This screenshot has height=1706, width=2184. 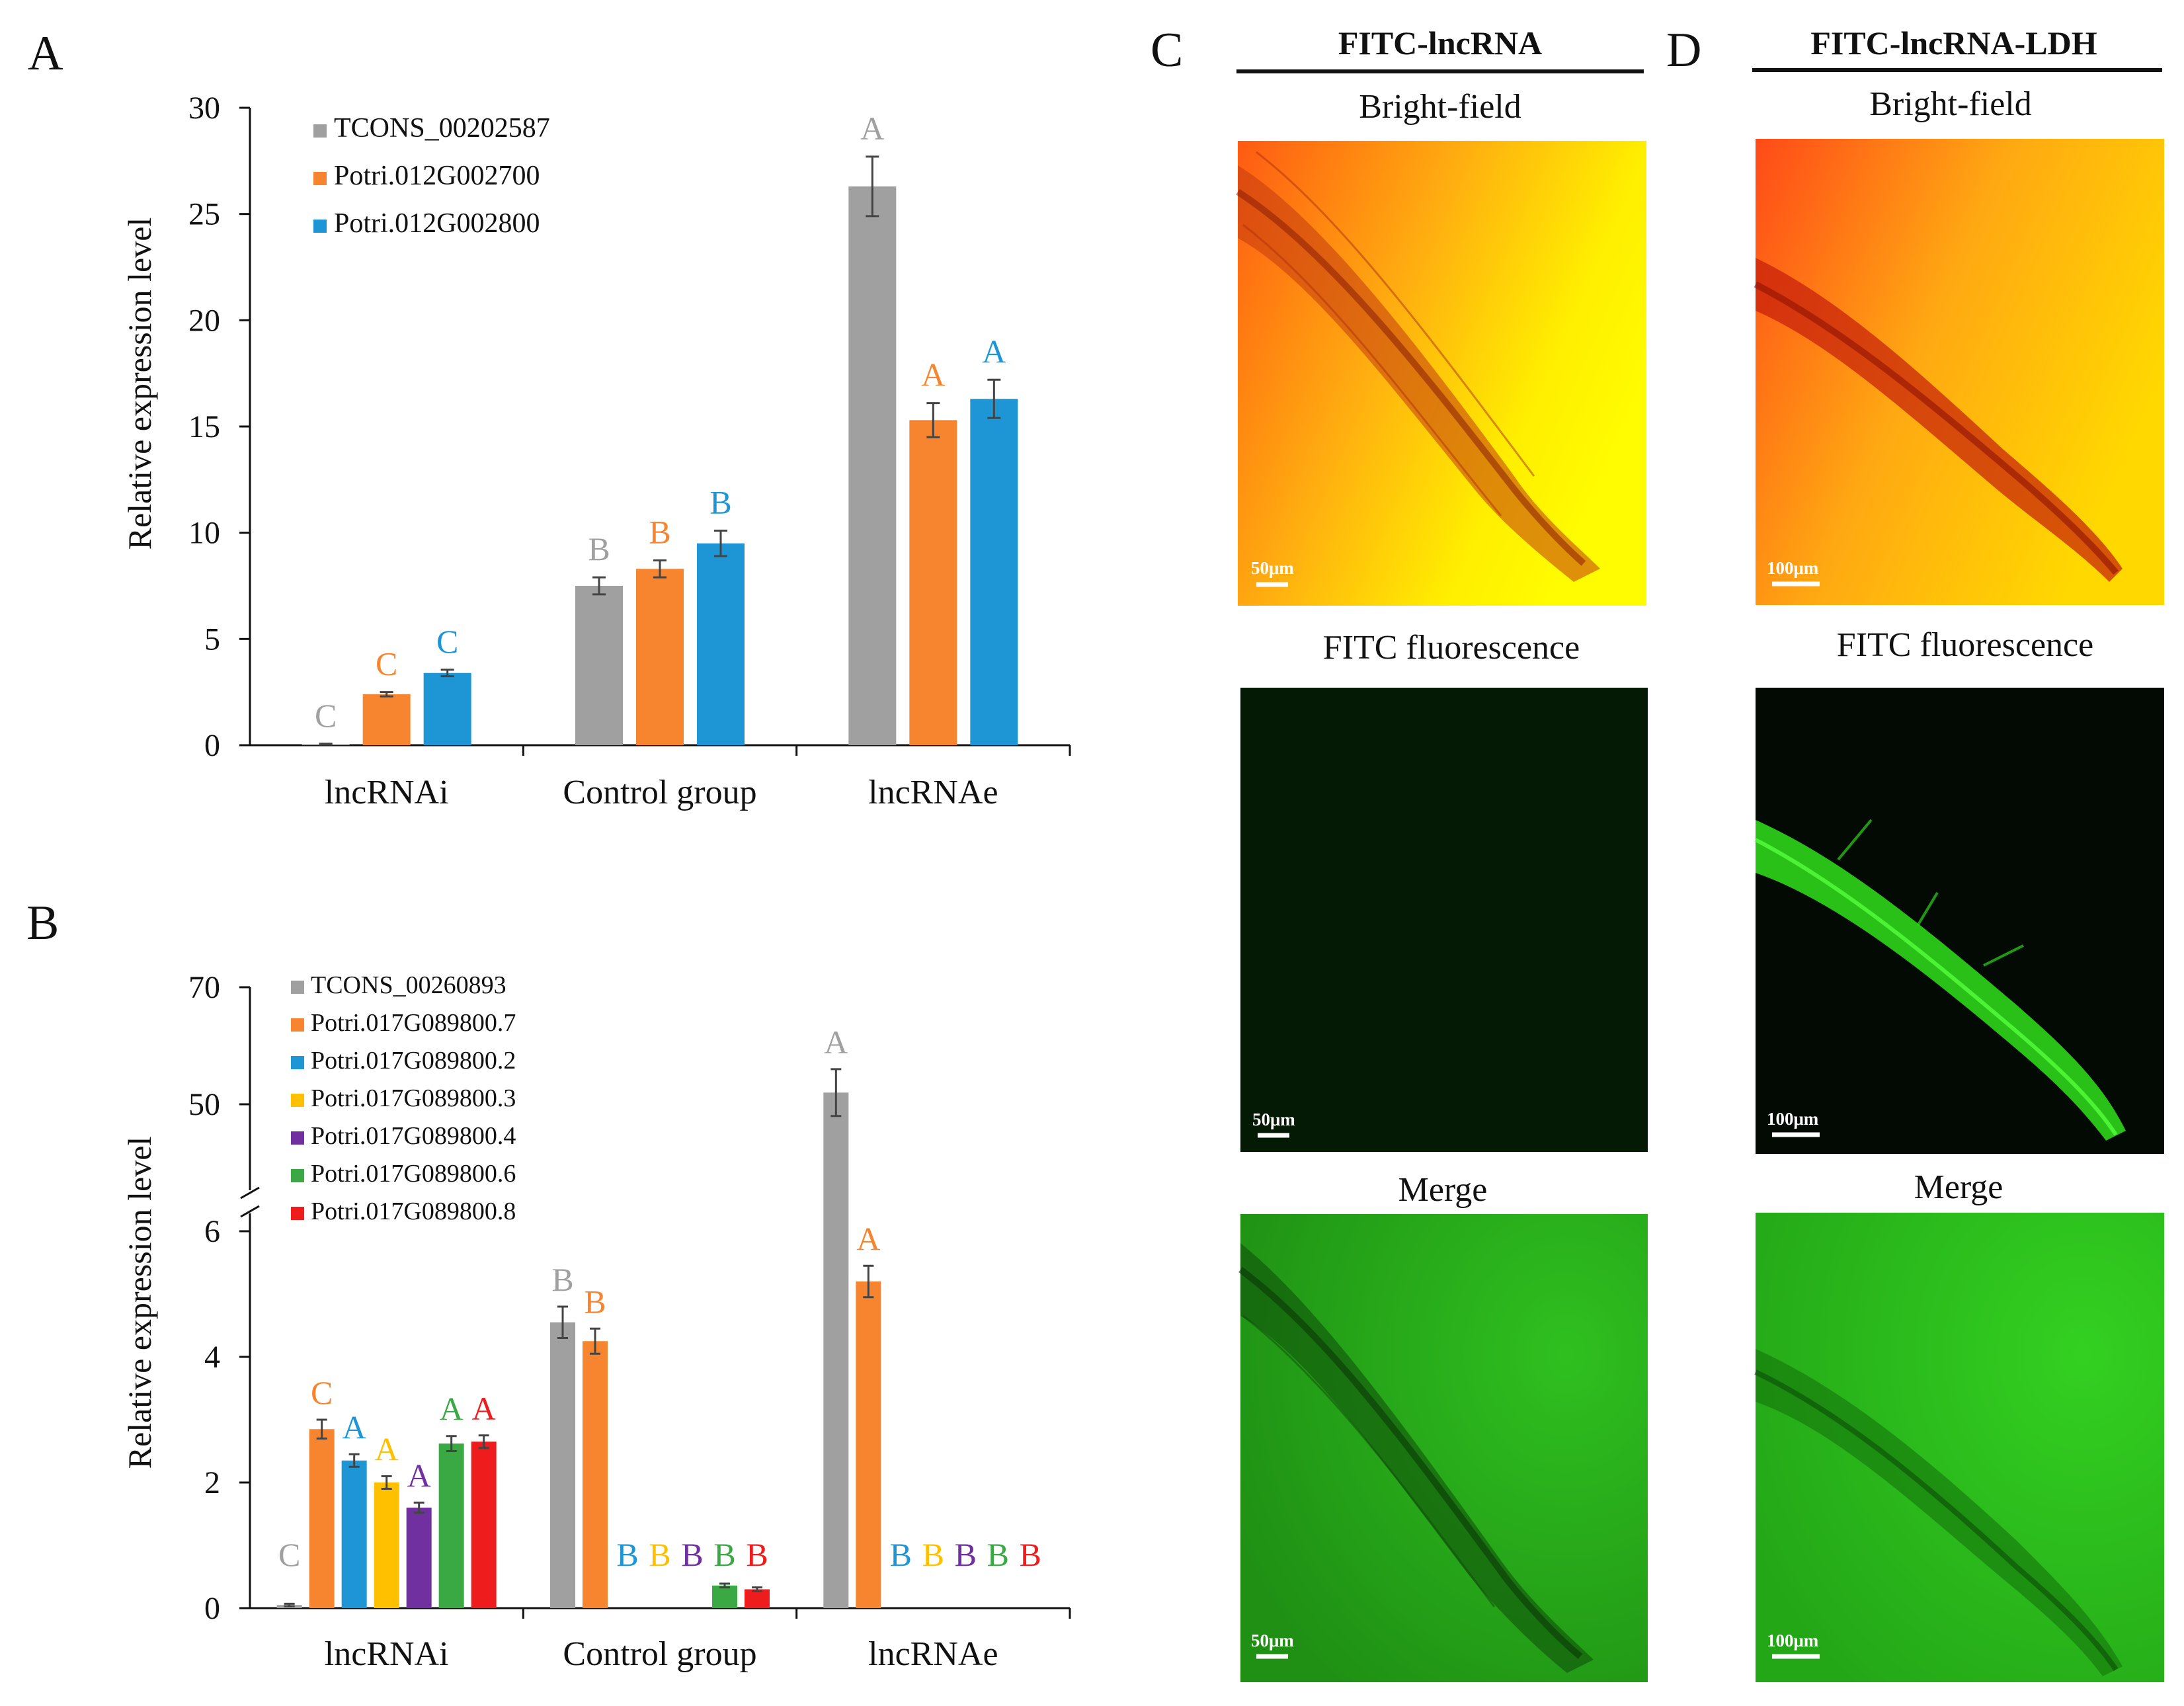 What do you see at coordinates (45, 53) in the screenshot?
I see `panel-label-a: A` at bounding box center [45, 53].